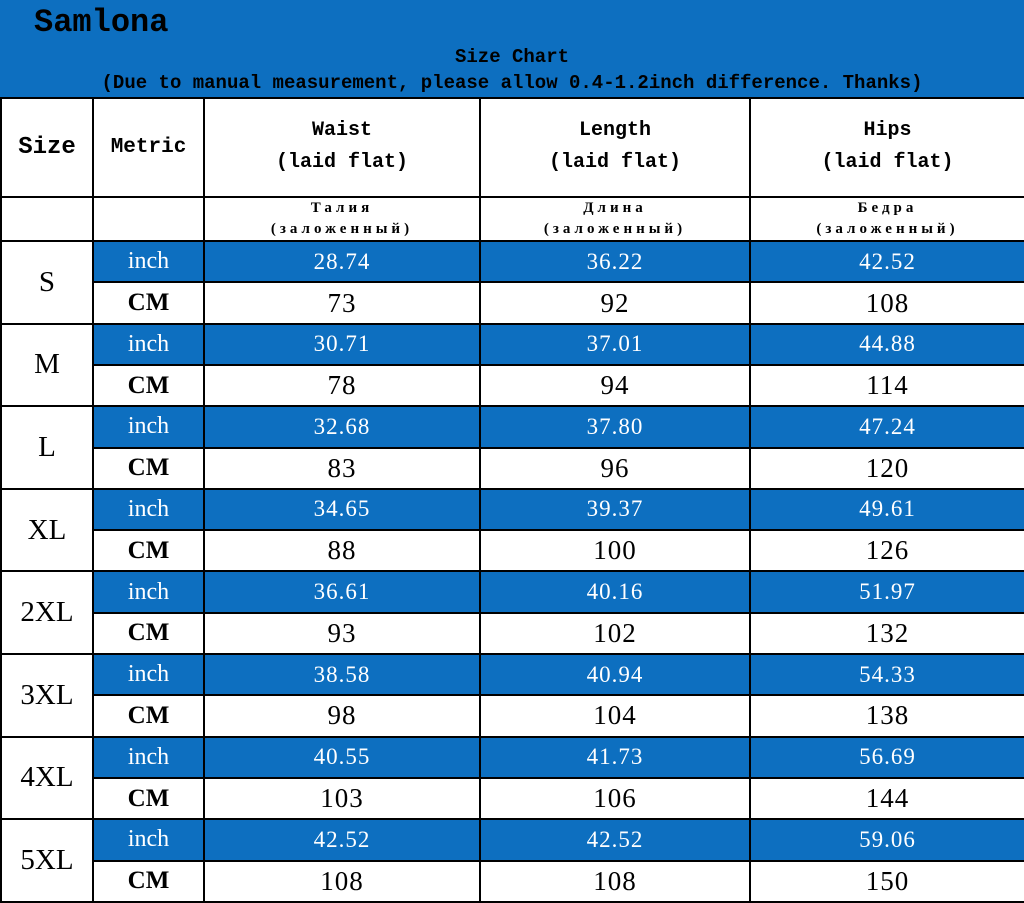 The height and width of the screenshot is (903, 1024). What do you see at coordinates (615, 344) in the screenshot?
I see `length-inch-value: 37.01` at bounding box center [615, 344].